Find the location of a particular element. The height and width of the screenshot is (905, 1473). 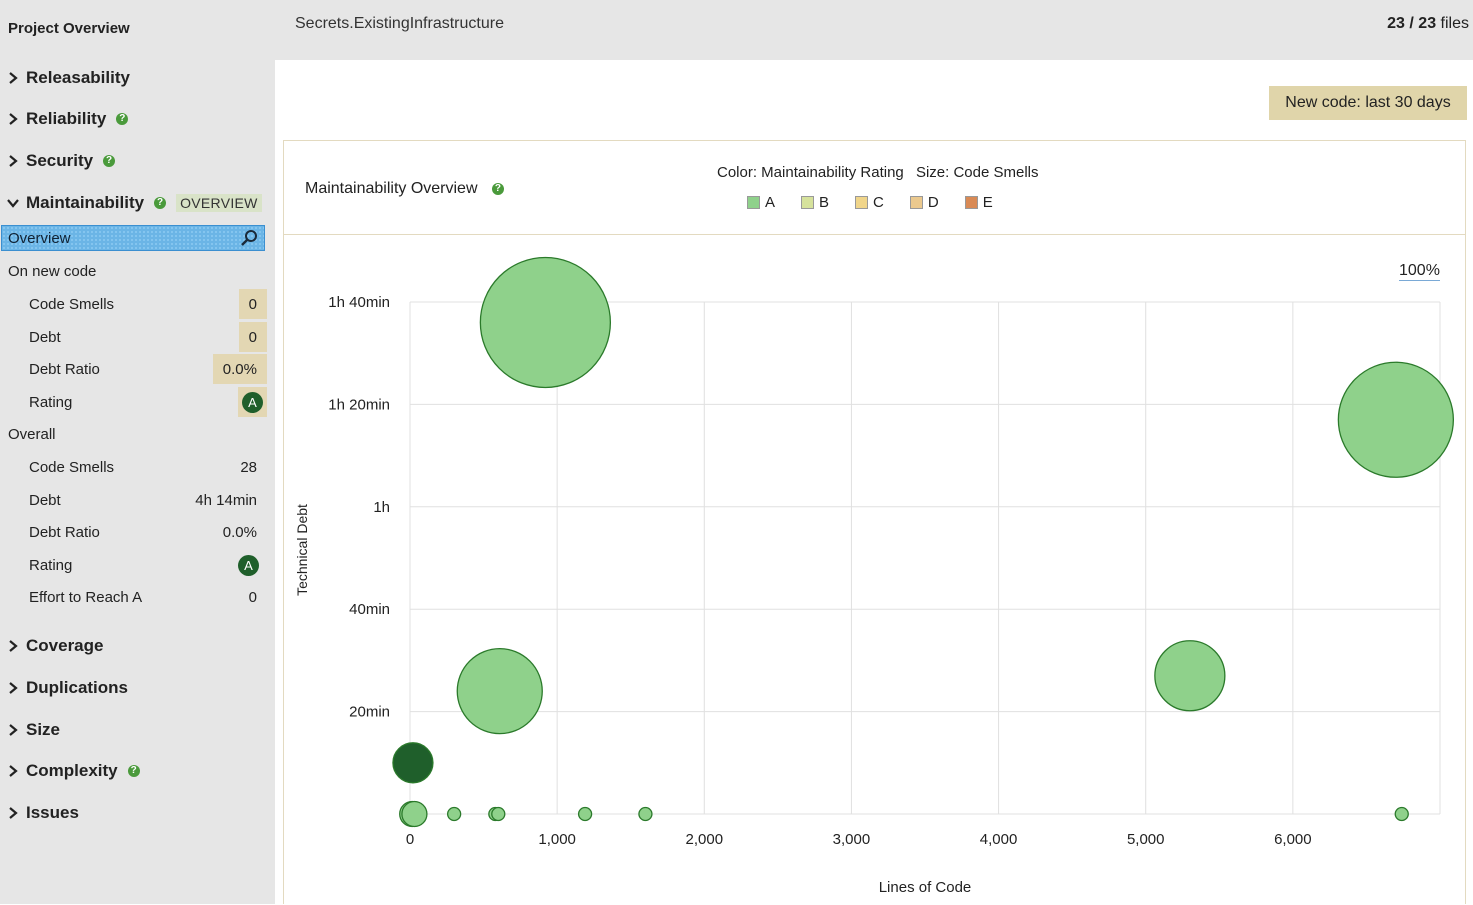

legend-item-b: B is located at coordinates (815, 202).